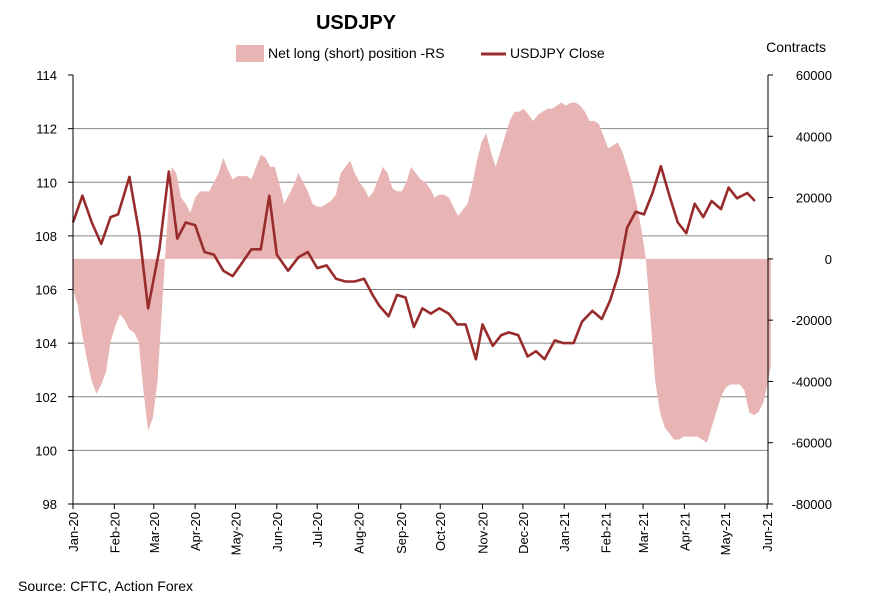  I want to click on x-tick-label: Mar-20, so click(154, 532).